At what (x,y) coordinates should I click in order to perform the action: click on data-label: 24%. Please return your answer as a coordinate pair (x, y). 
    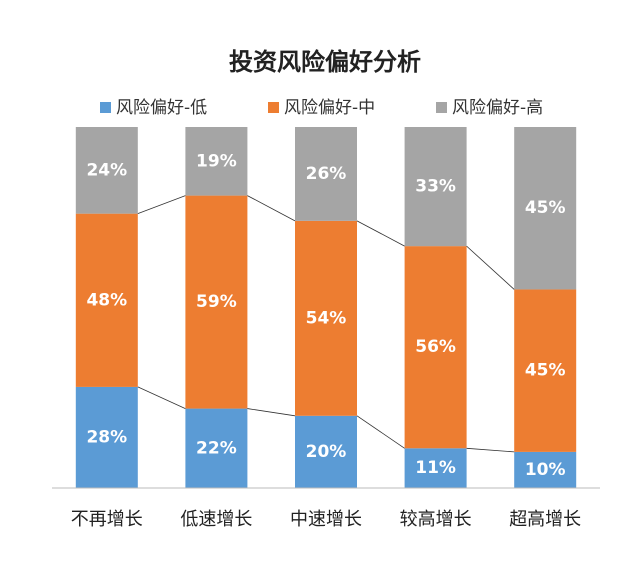
    Looking at the image, I should click on (106, 170).